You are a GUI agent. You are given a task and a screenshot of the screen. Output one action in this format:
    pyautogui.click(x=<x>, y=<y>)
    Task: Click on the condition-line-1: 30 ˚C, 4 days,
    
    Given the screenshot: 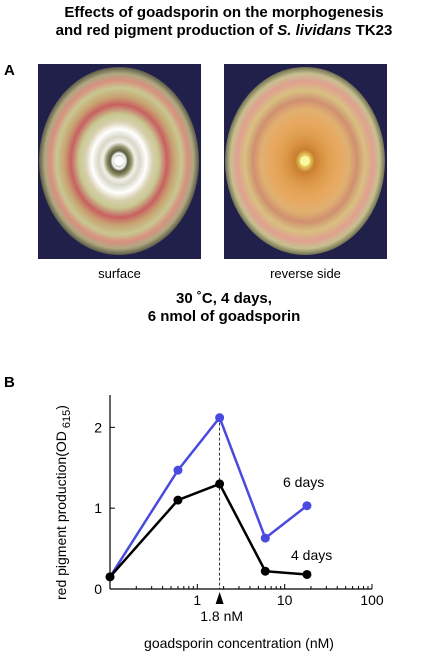 What is the action you would take?
    pyautogui.click(x=224, y=298)
    